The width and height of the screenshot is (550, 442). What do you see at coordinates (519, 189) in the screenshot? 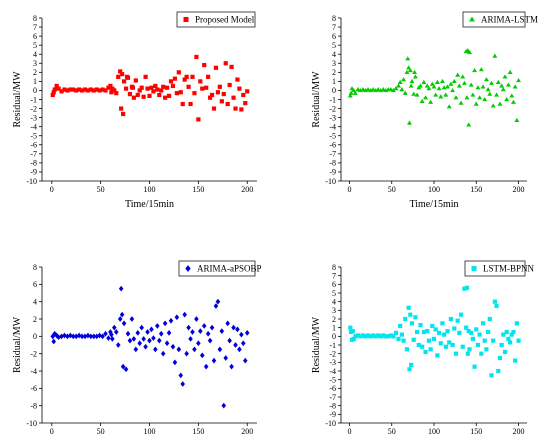
I see `x-tick-label: 200` at bounding box center [519, 189].